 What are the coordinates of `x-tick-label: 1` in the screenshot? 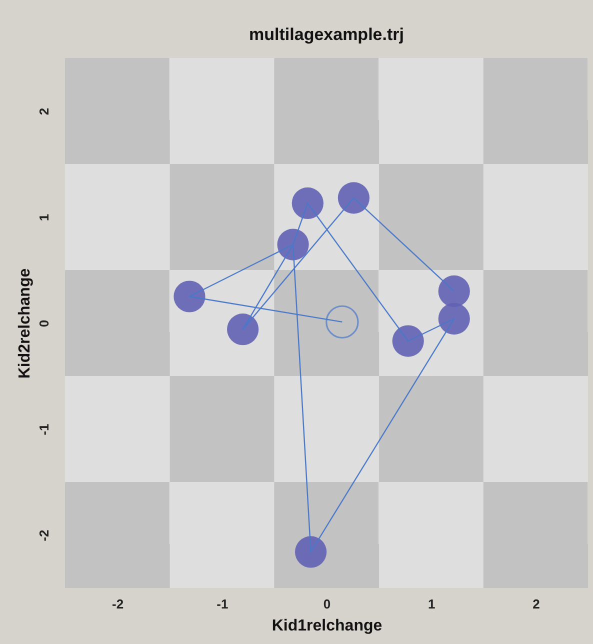 It's located at (432, 604).